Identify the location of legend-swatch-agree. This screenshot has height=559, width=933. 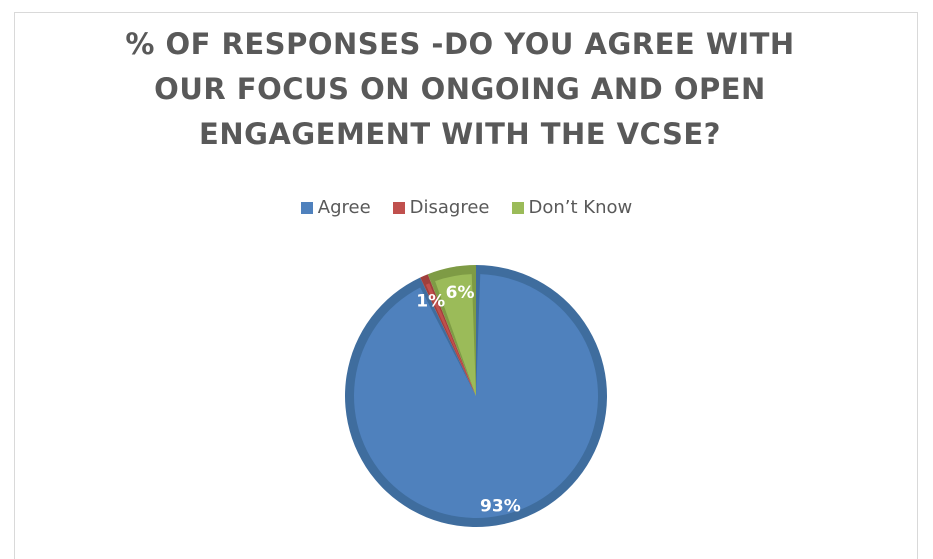
(306, 207).